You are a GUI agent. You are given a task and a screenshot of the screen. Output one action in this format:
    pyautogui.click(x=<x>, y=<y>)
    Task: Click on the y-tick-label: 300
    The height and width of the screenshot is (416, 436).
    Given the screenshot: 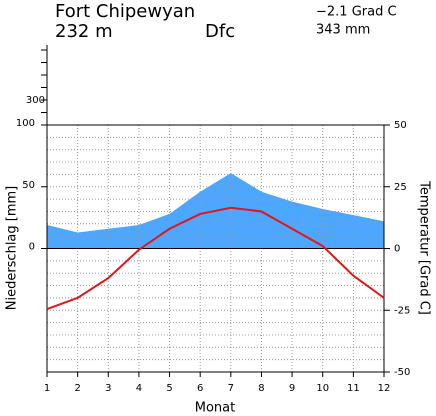 What is the action you would take?
    pyautogui.click(x=35, y=100)
    